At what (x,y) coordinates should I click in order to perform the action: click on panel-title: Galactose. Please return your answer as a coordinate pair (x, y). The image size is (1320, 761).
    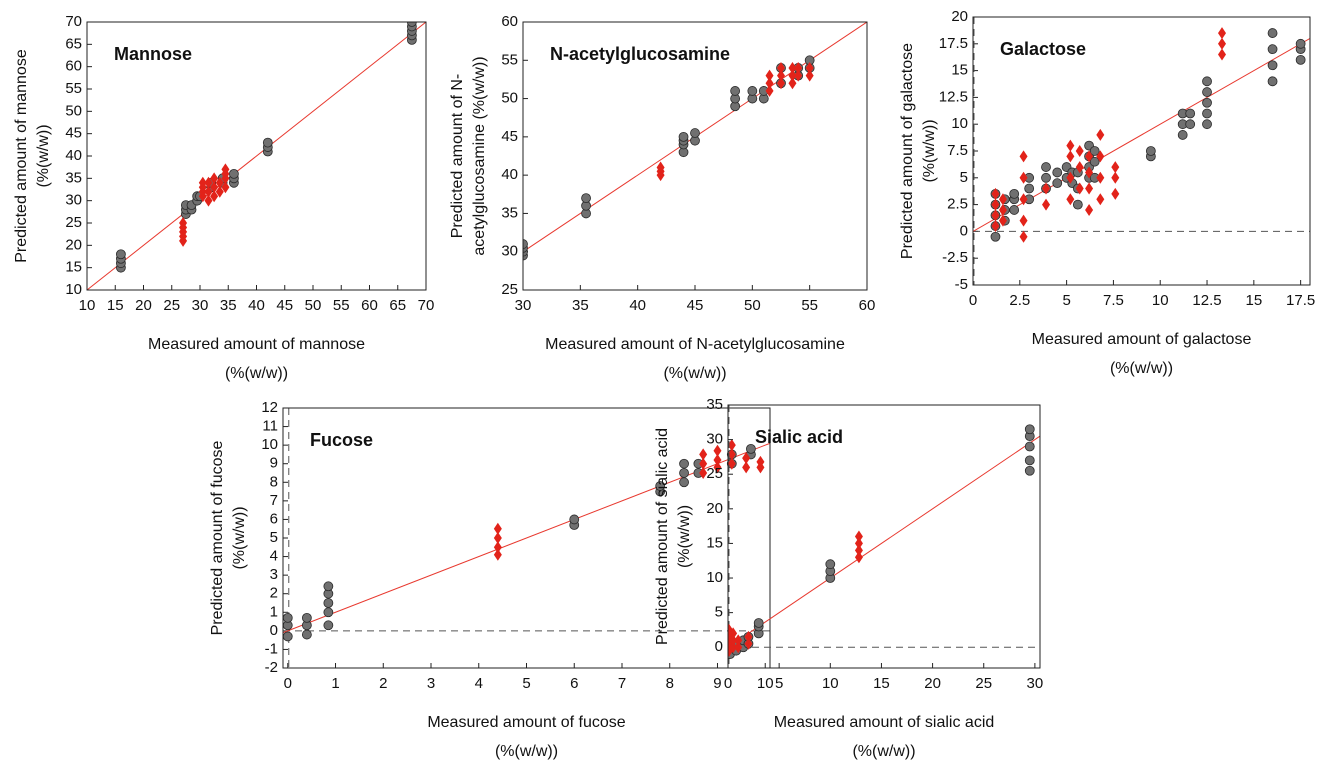
    Looking at the image, I should click on (1043, 49).